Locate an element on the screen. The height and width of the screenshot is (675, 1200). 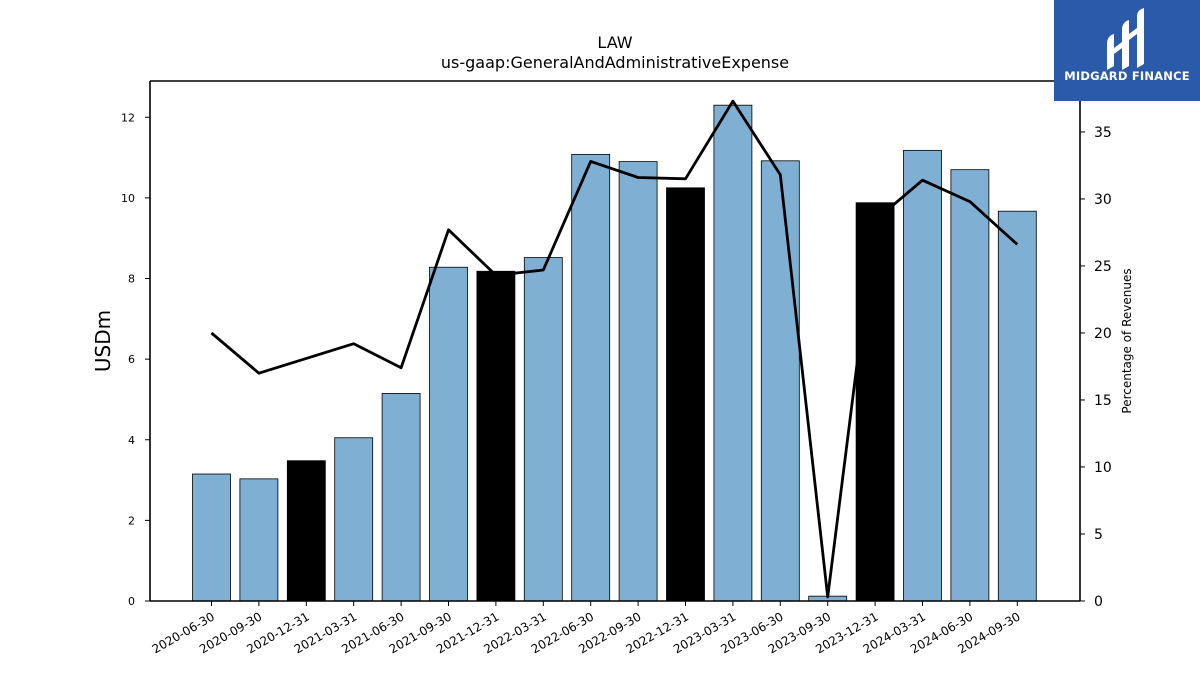
left-tick-label: 2 is located at coordinates (131, 520).